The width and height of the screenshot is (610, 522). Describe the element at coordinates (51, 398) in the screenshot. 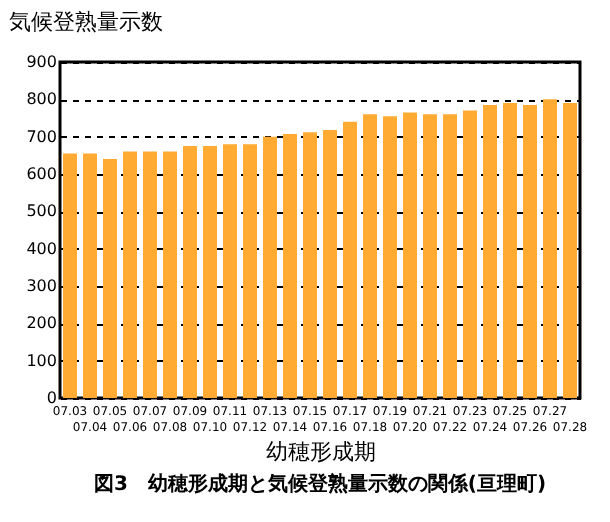

I see `y-tick-label: 0` at that location.